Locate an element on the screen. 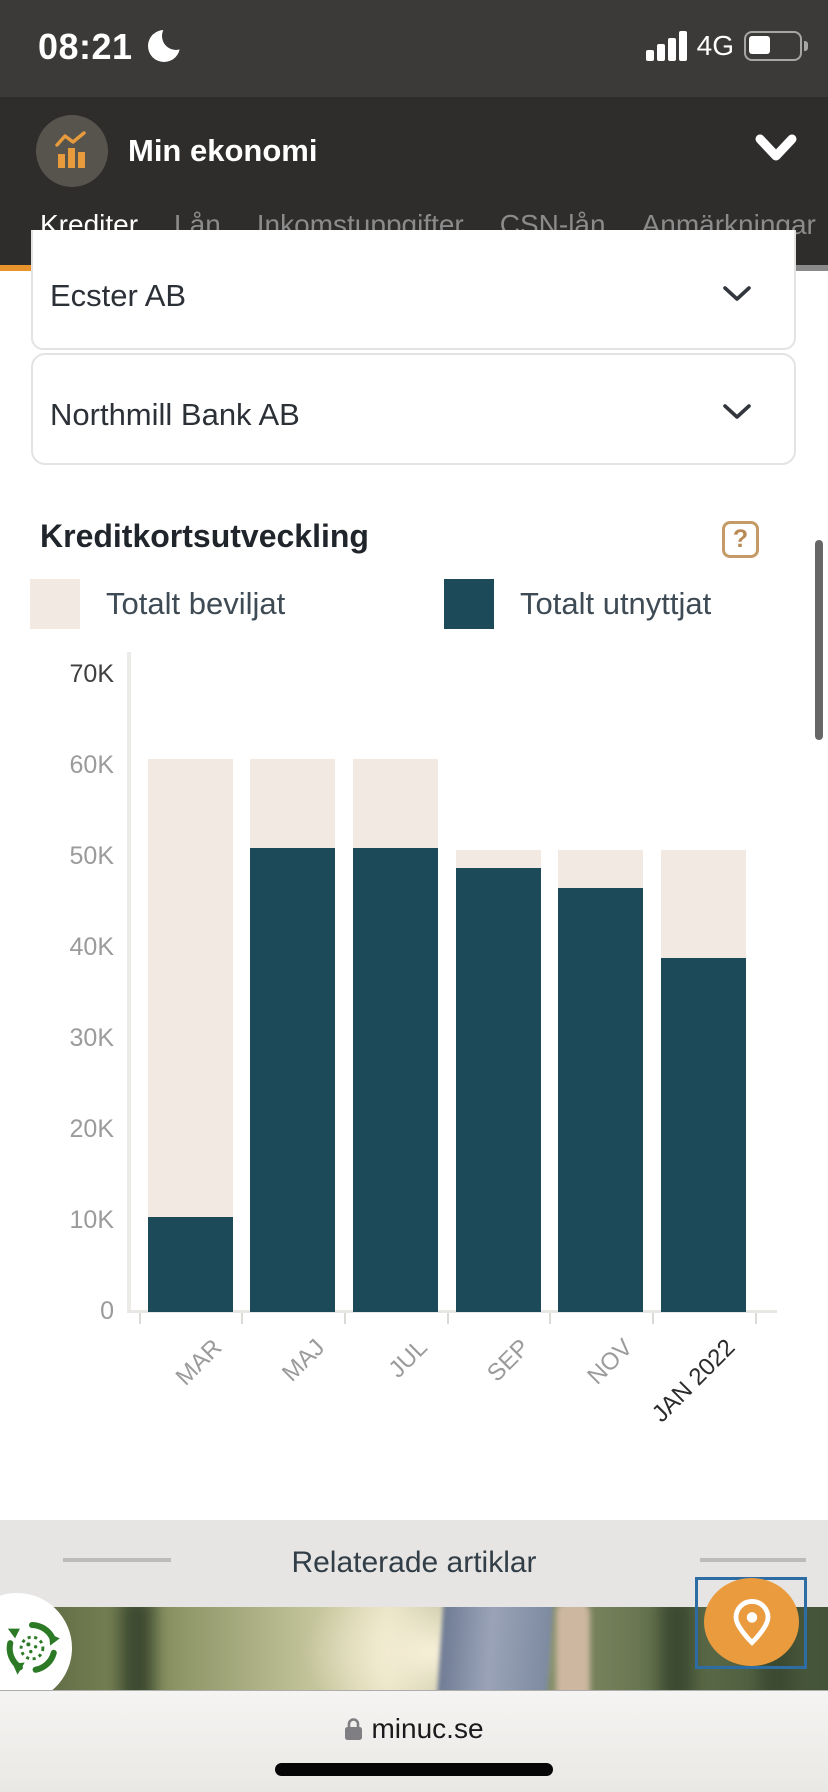 This screenshot has height=1792, width=828. y-tick-label: 60K is located at coordinates (91, 765).